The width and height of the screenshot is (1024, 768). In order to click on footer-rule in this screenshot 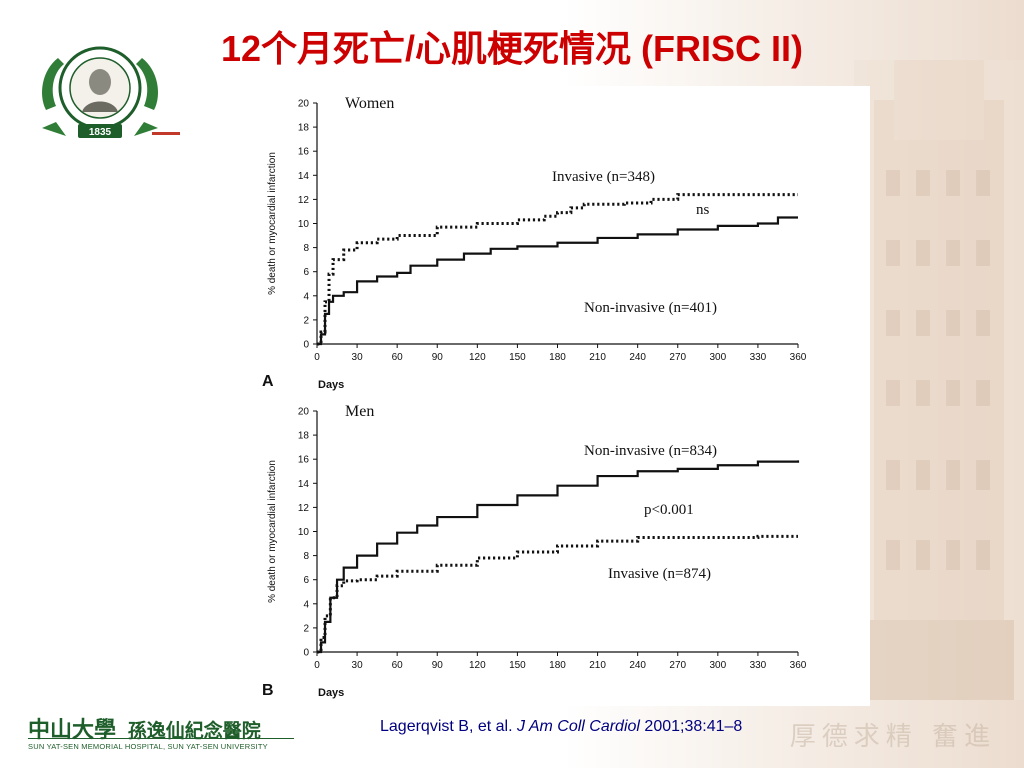, I will do `click(161, 738)`.